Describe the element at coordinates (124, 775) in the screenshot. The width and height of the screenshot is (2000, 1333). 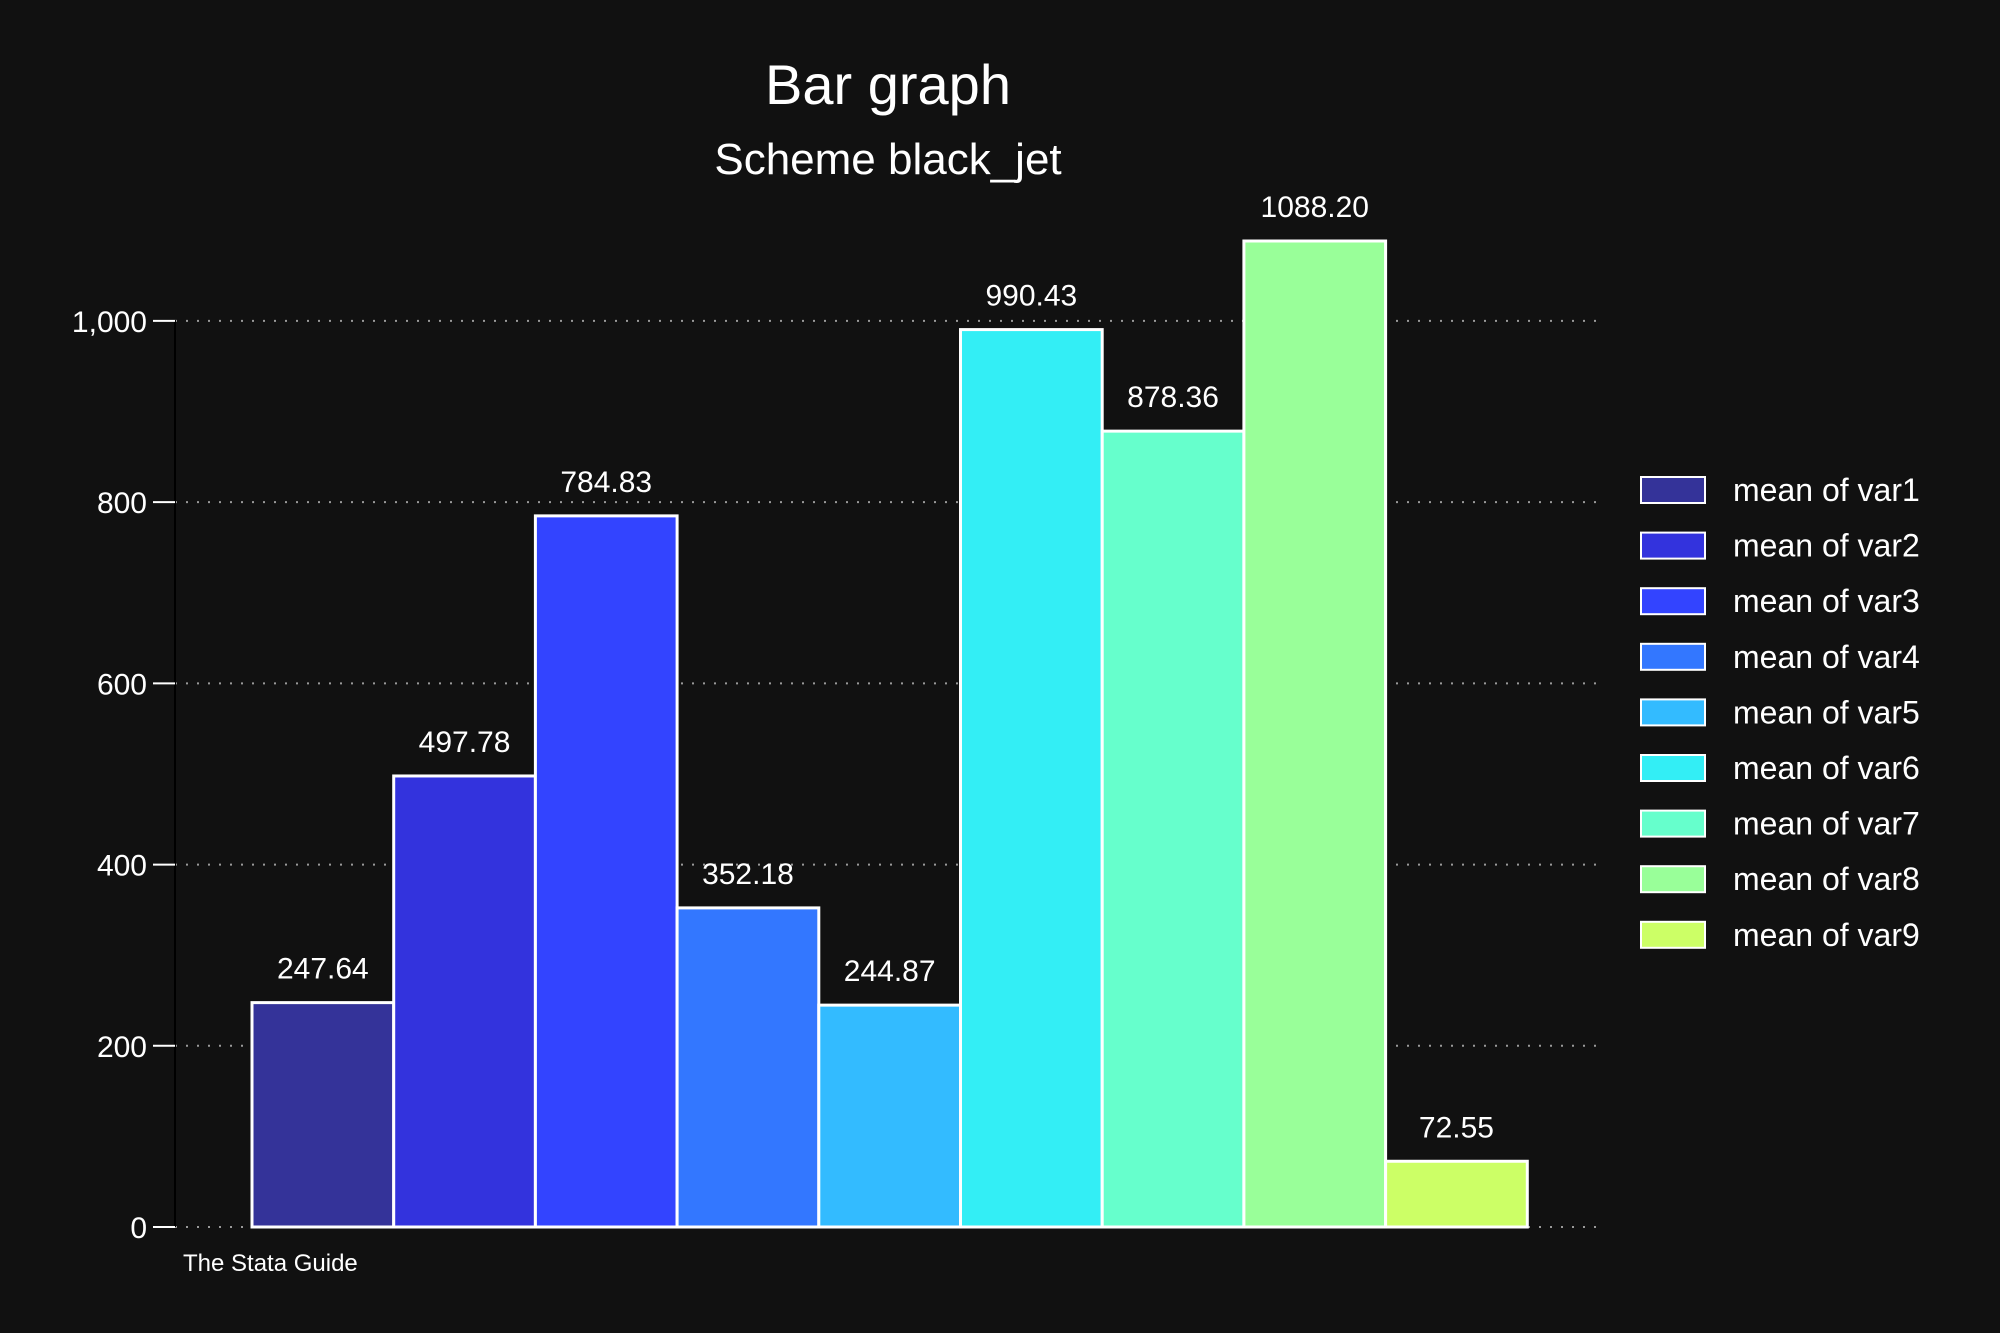
I see `y-axis: 0 200 400 600 800 1,000` at that location.